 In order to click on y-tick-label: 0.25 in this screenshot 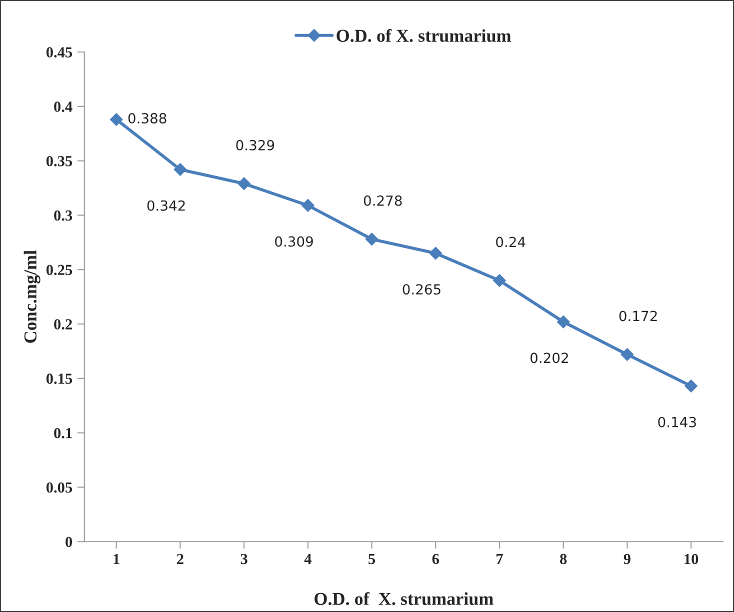, I will do `click(59, 270)`.